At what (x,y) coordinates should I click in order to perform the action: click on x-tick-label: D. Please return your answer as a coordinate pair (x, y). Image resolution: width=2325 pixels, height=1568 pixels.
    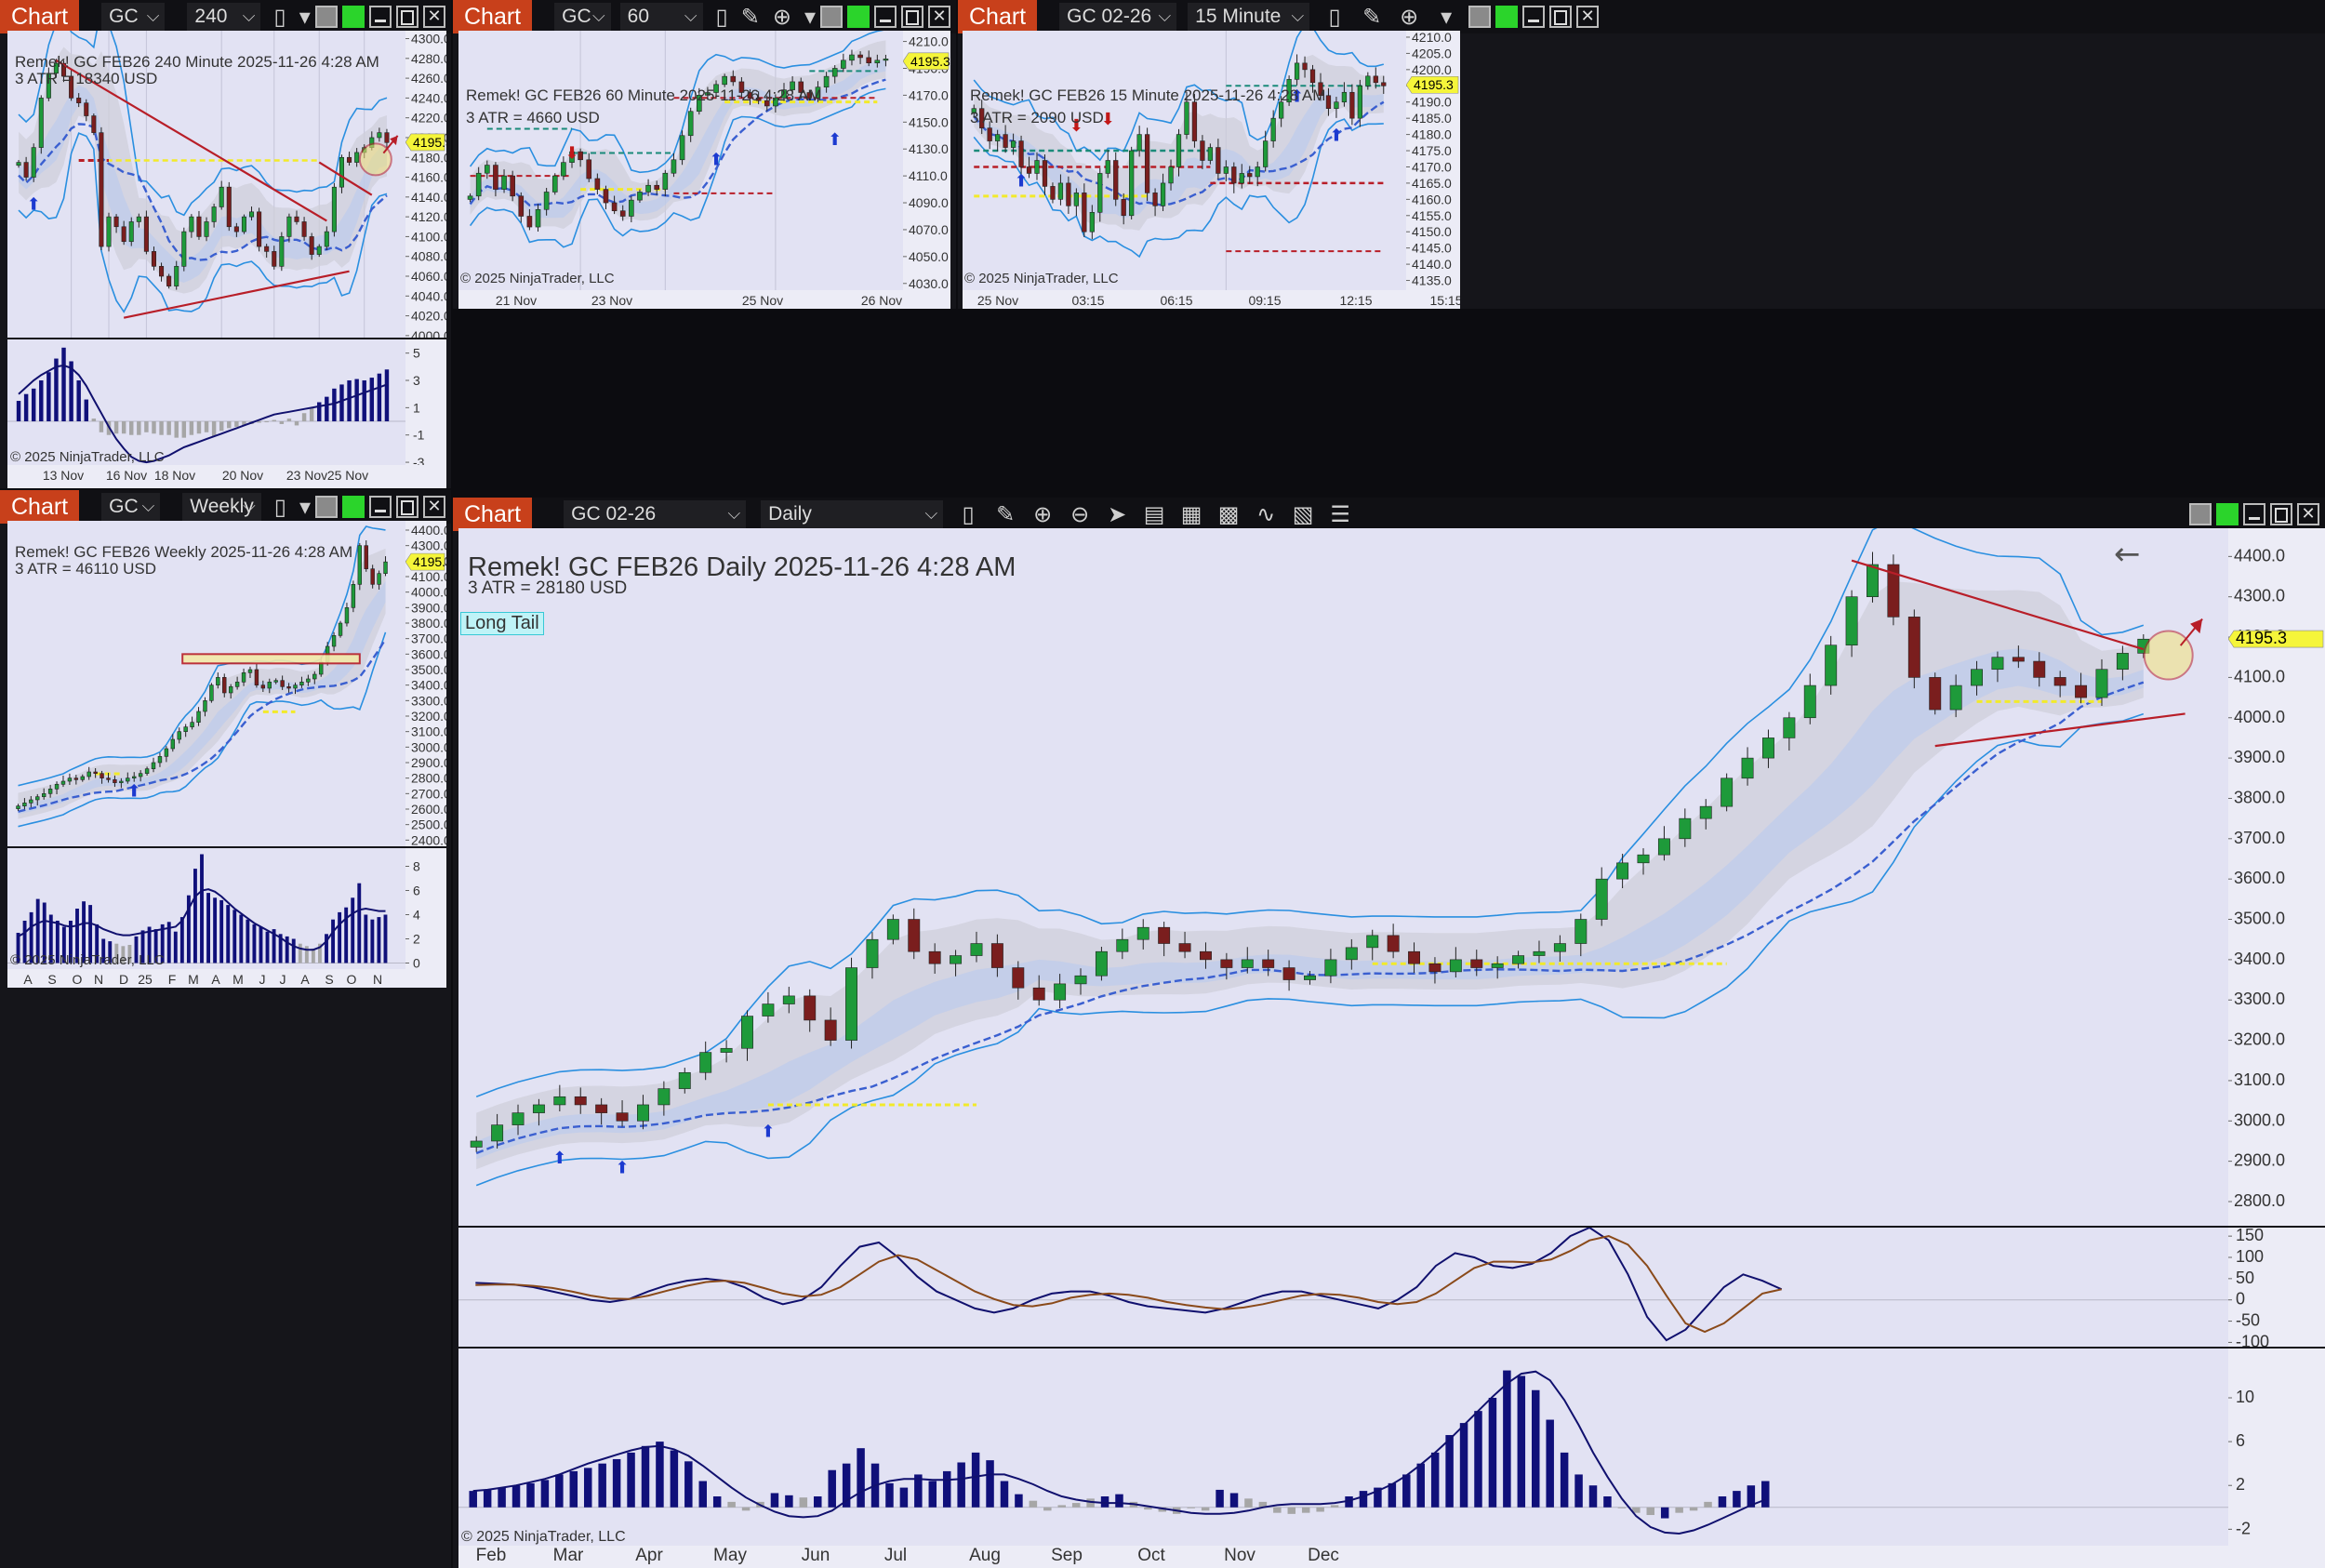
    Looking at the image, I should click on (123, 979).